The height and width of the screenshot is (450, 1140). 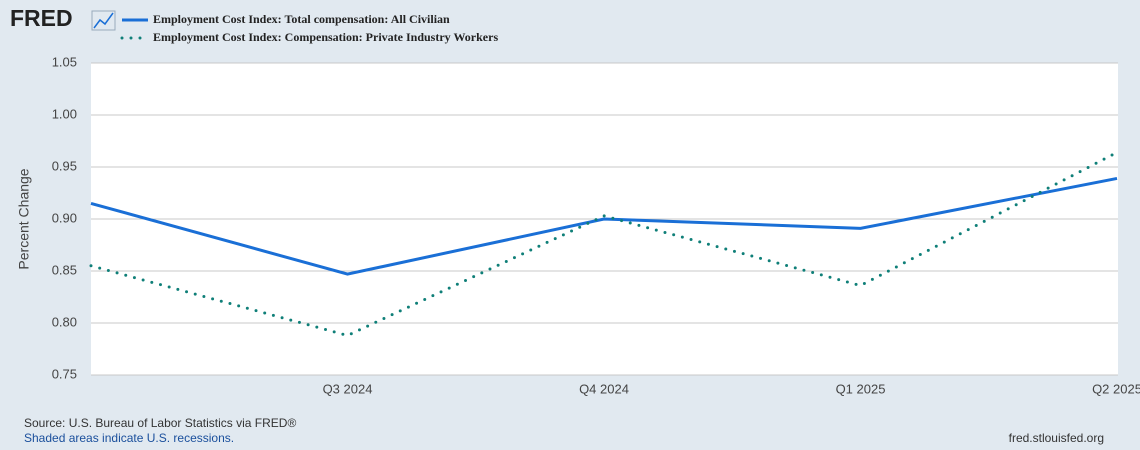 What do you see at coordinates (348, 388) in the screenshot?
I see `x-tick-label: Q3 2024` at bounding box center [348, 388].